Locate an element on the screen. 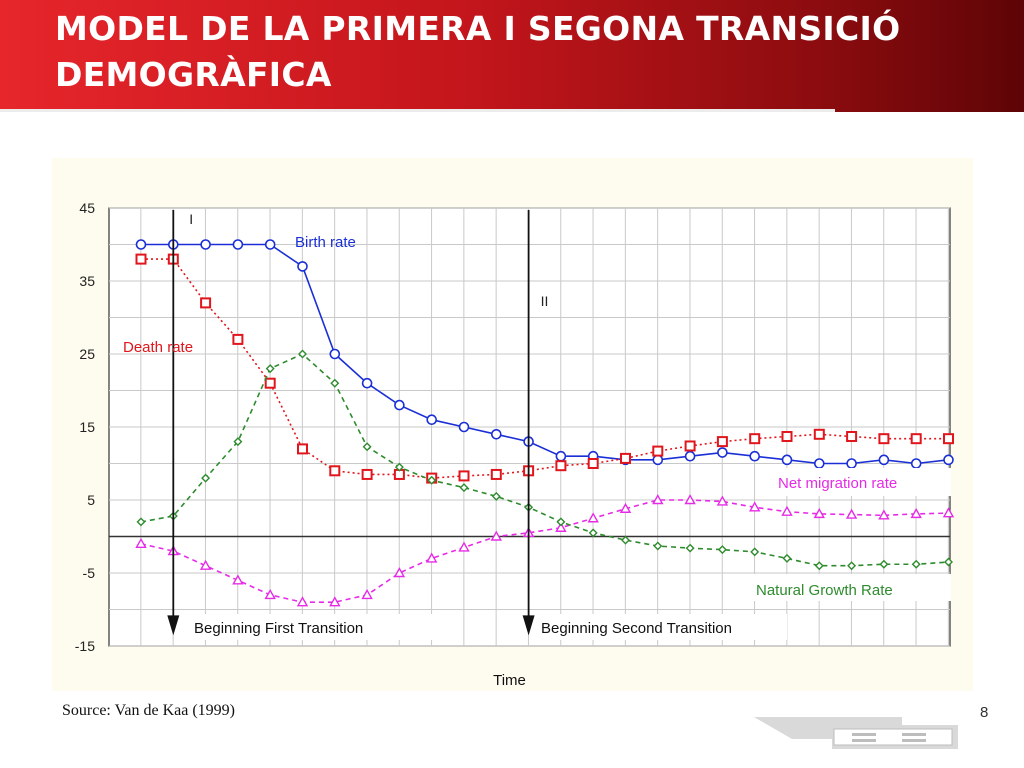  marker-first-label: I is located at coordinates (191, 219).